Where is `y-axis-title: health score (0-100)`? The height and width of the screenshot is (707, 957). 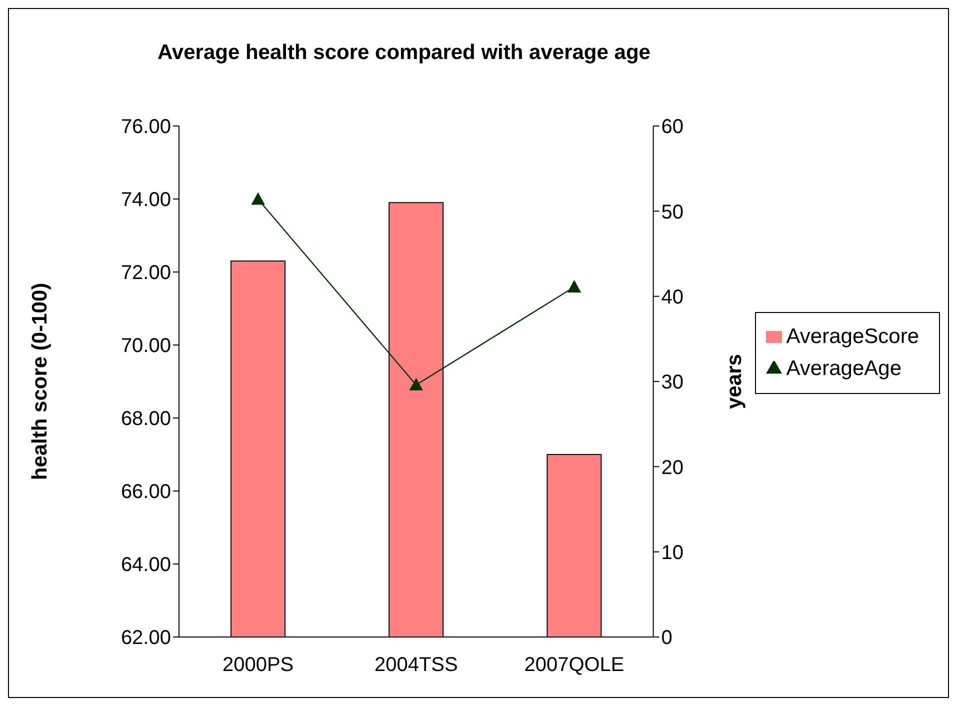
y-axis-title: health score (0-100) is located at coordinates (40, 381).